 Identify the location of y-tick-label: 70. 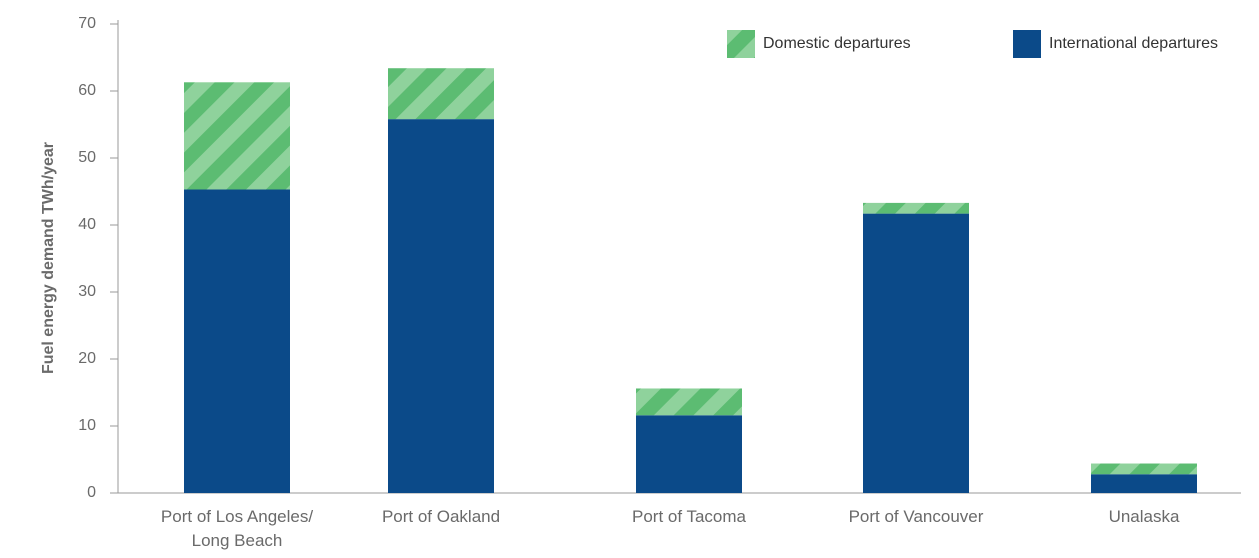
(87, 23).